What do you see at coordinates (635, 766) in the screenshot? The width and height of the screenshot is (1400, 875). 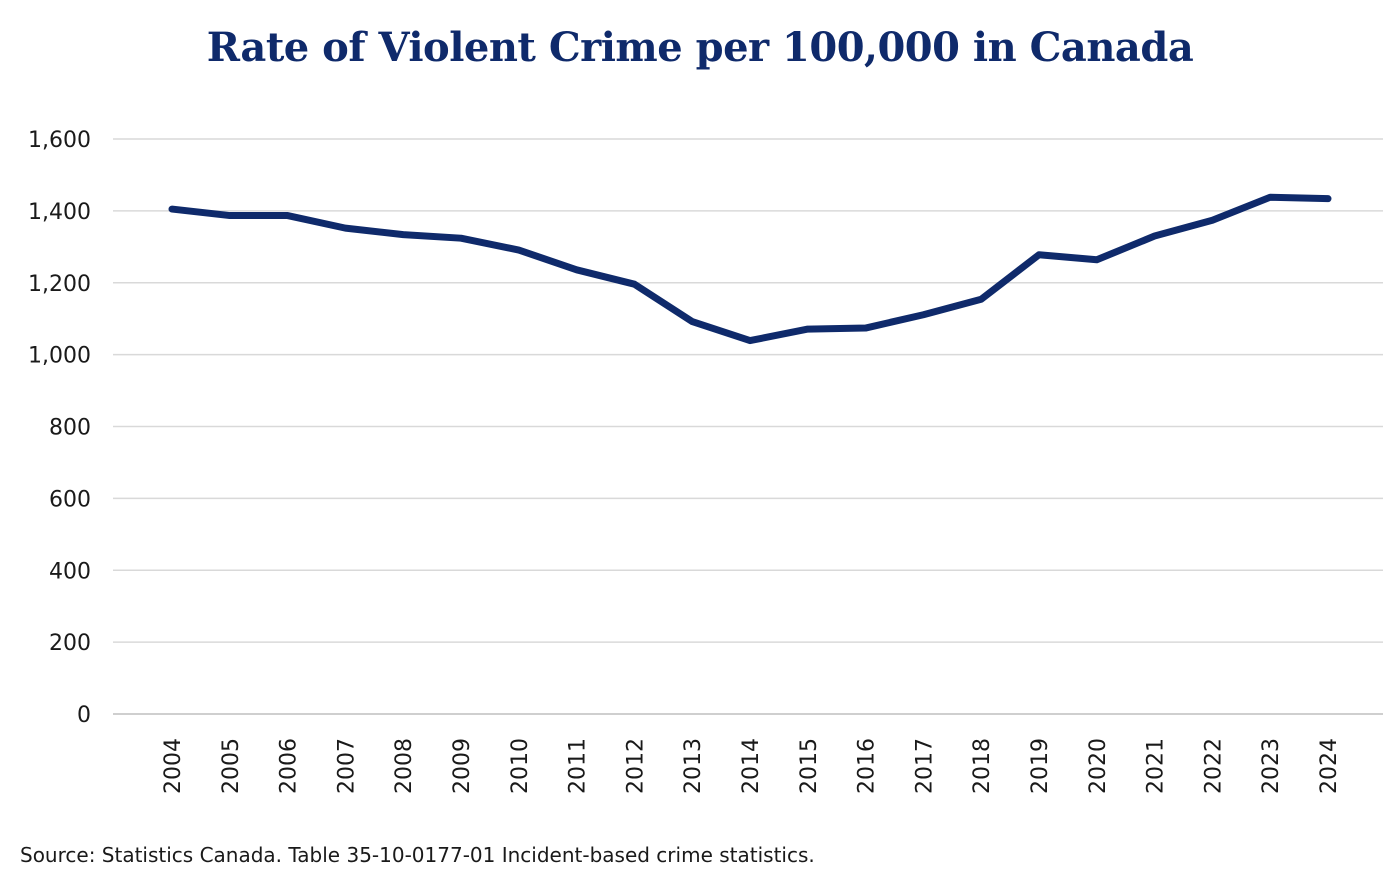 I see `x-tick-label: 2012` at bounding box center [635, 766].